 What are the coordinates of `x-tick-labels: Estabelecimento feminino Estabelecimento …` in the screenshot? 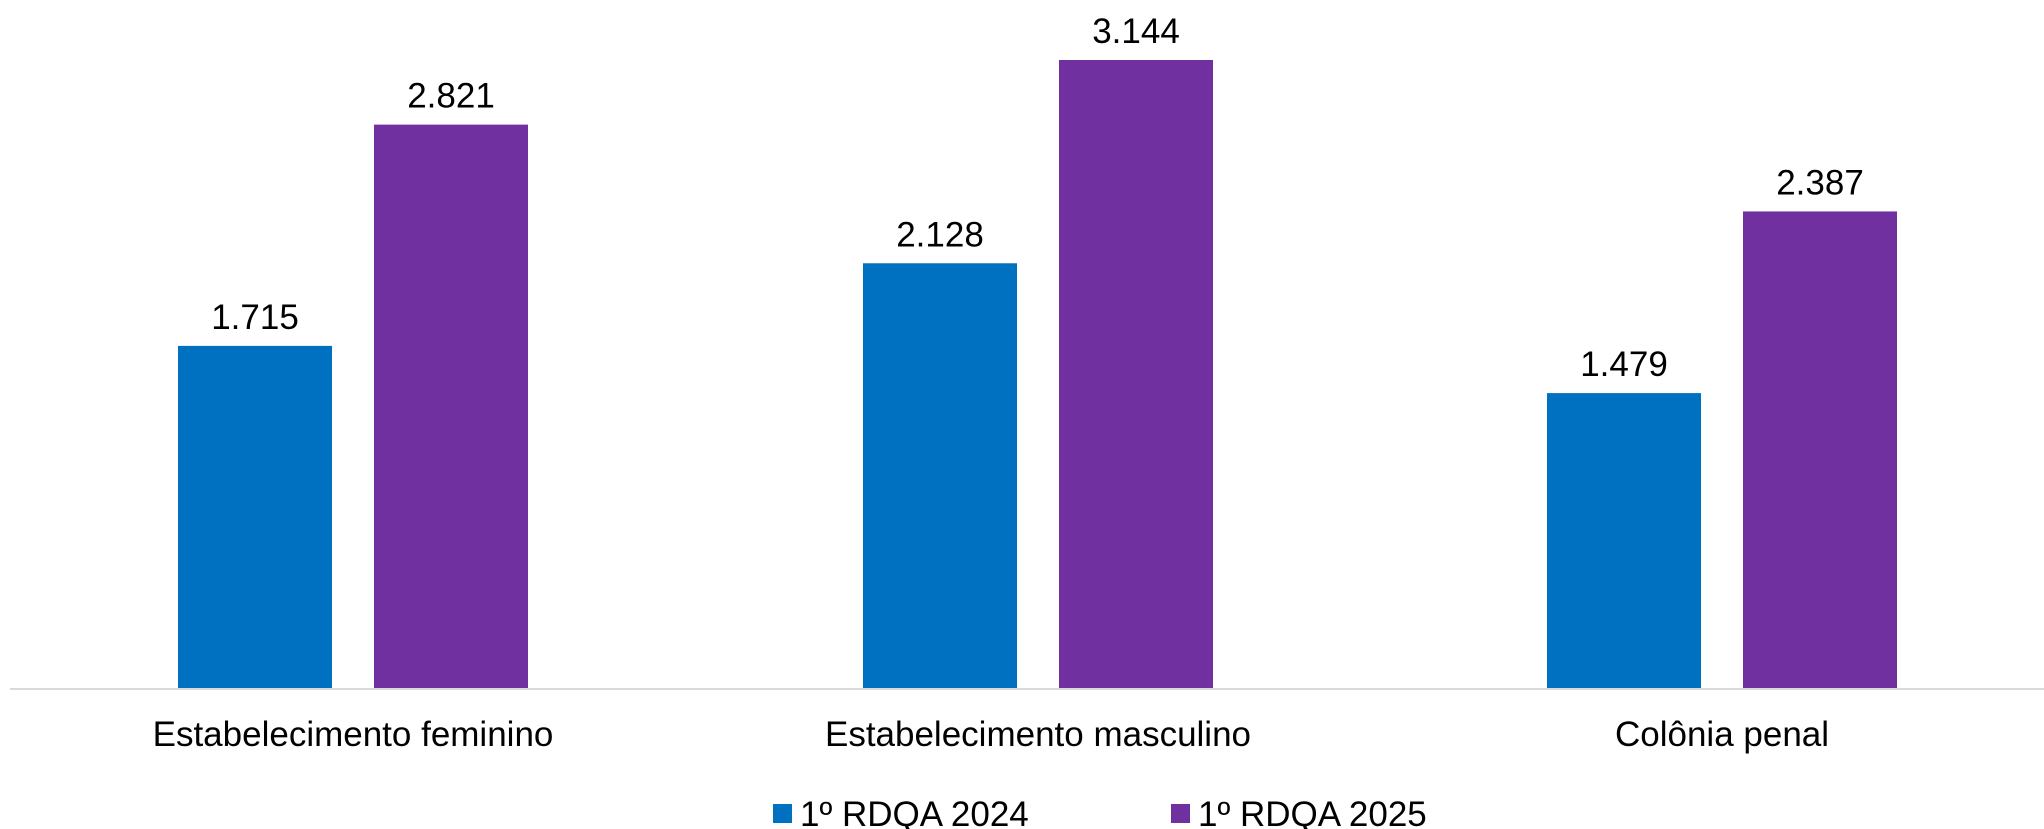 It's located at (991, 734).